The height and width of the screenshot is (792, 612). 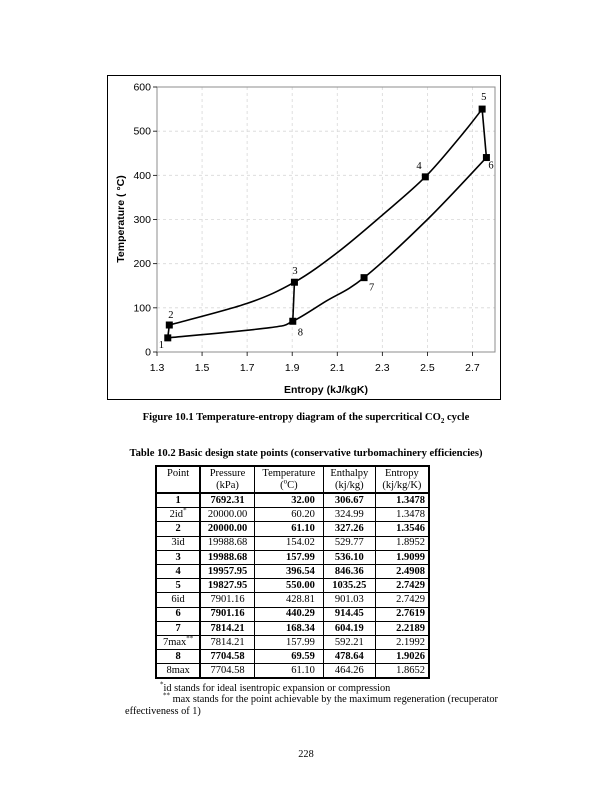 What do you see at coordinates (178, 479) in the screenshot?
I see `header-point: Point` at bounding box center [178, 479].